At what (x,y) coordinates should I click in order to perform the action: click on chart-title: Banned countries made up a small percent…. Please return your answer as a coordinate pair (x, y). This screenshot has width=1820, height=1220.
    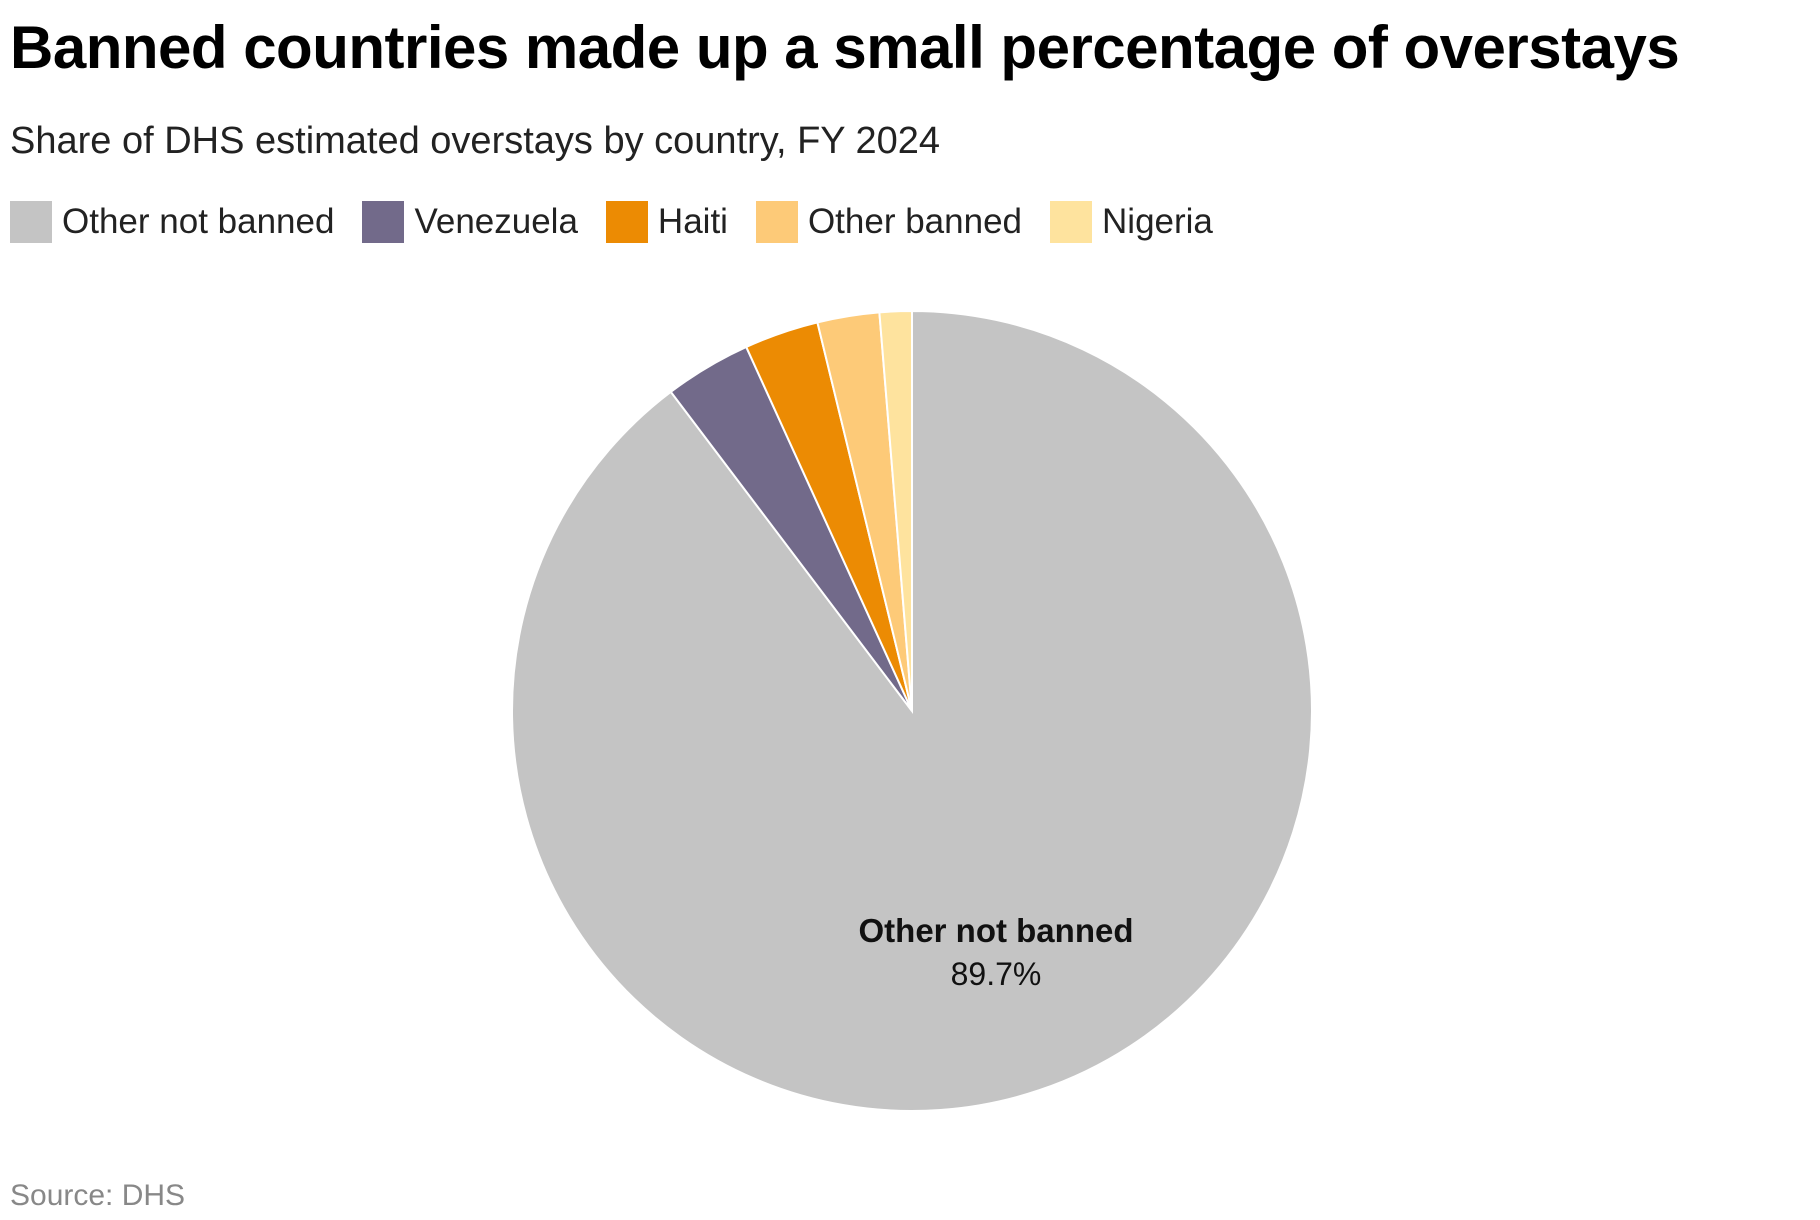
    Looking at the image, I should click on (845, 47).